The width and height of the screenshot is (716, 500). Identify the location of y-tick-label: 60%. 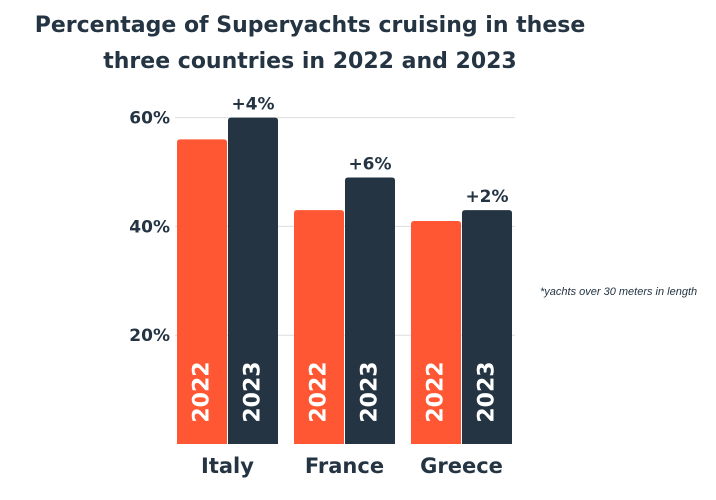
(149, 119).